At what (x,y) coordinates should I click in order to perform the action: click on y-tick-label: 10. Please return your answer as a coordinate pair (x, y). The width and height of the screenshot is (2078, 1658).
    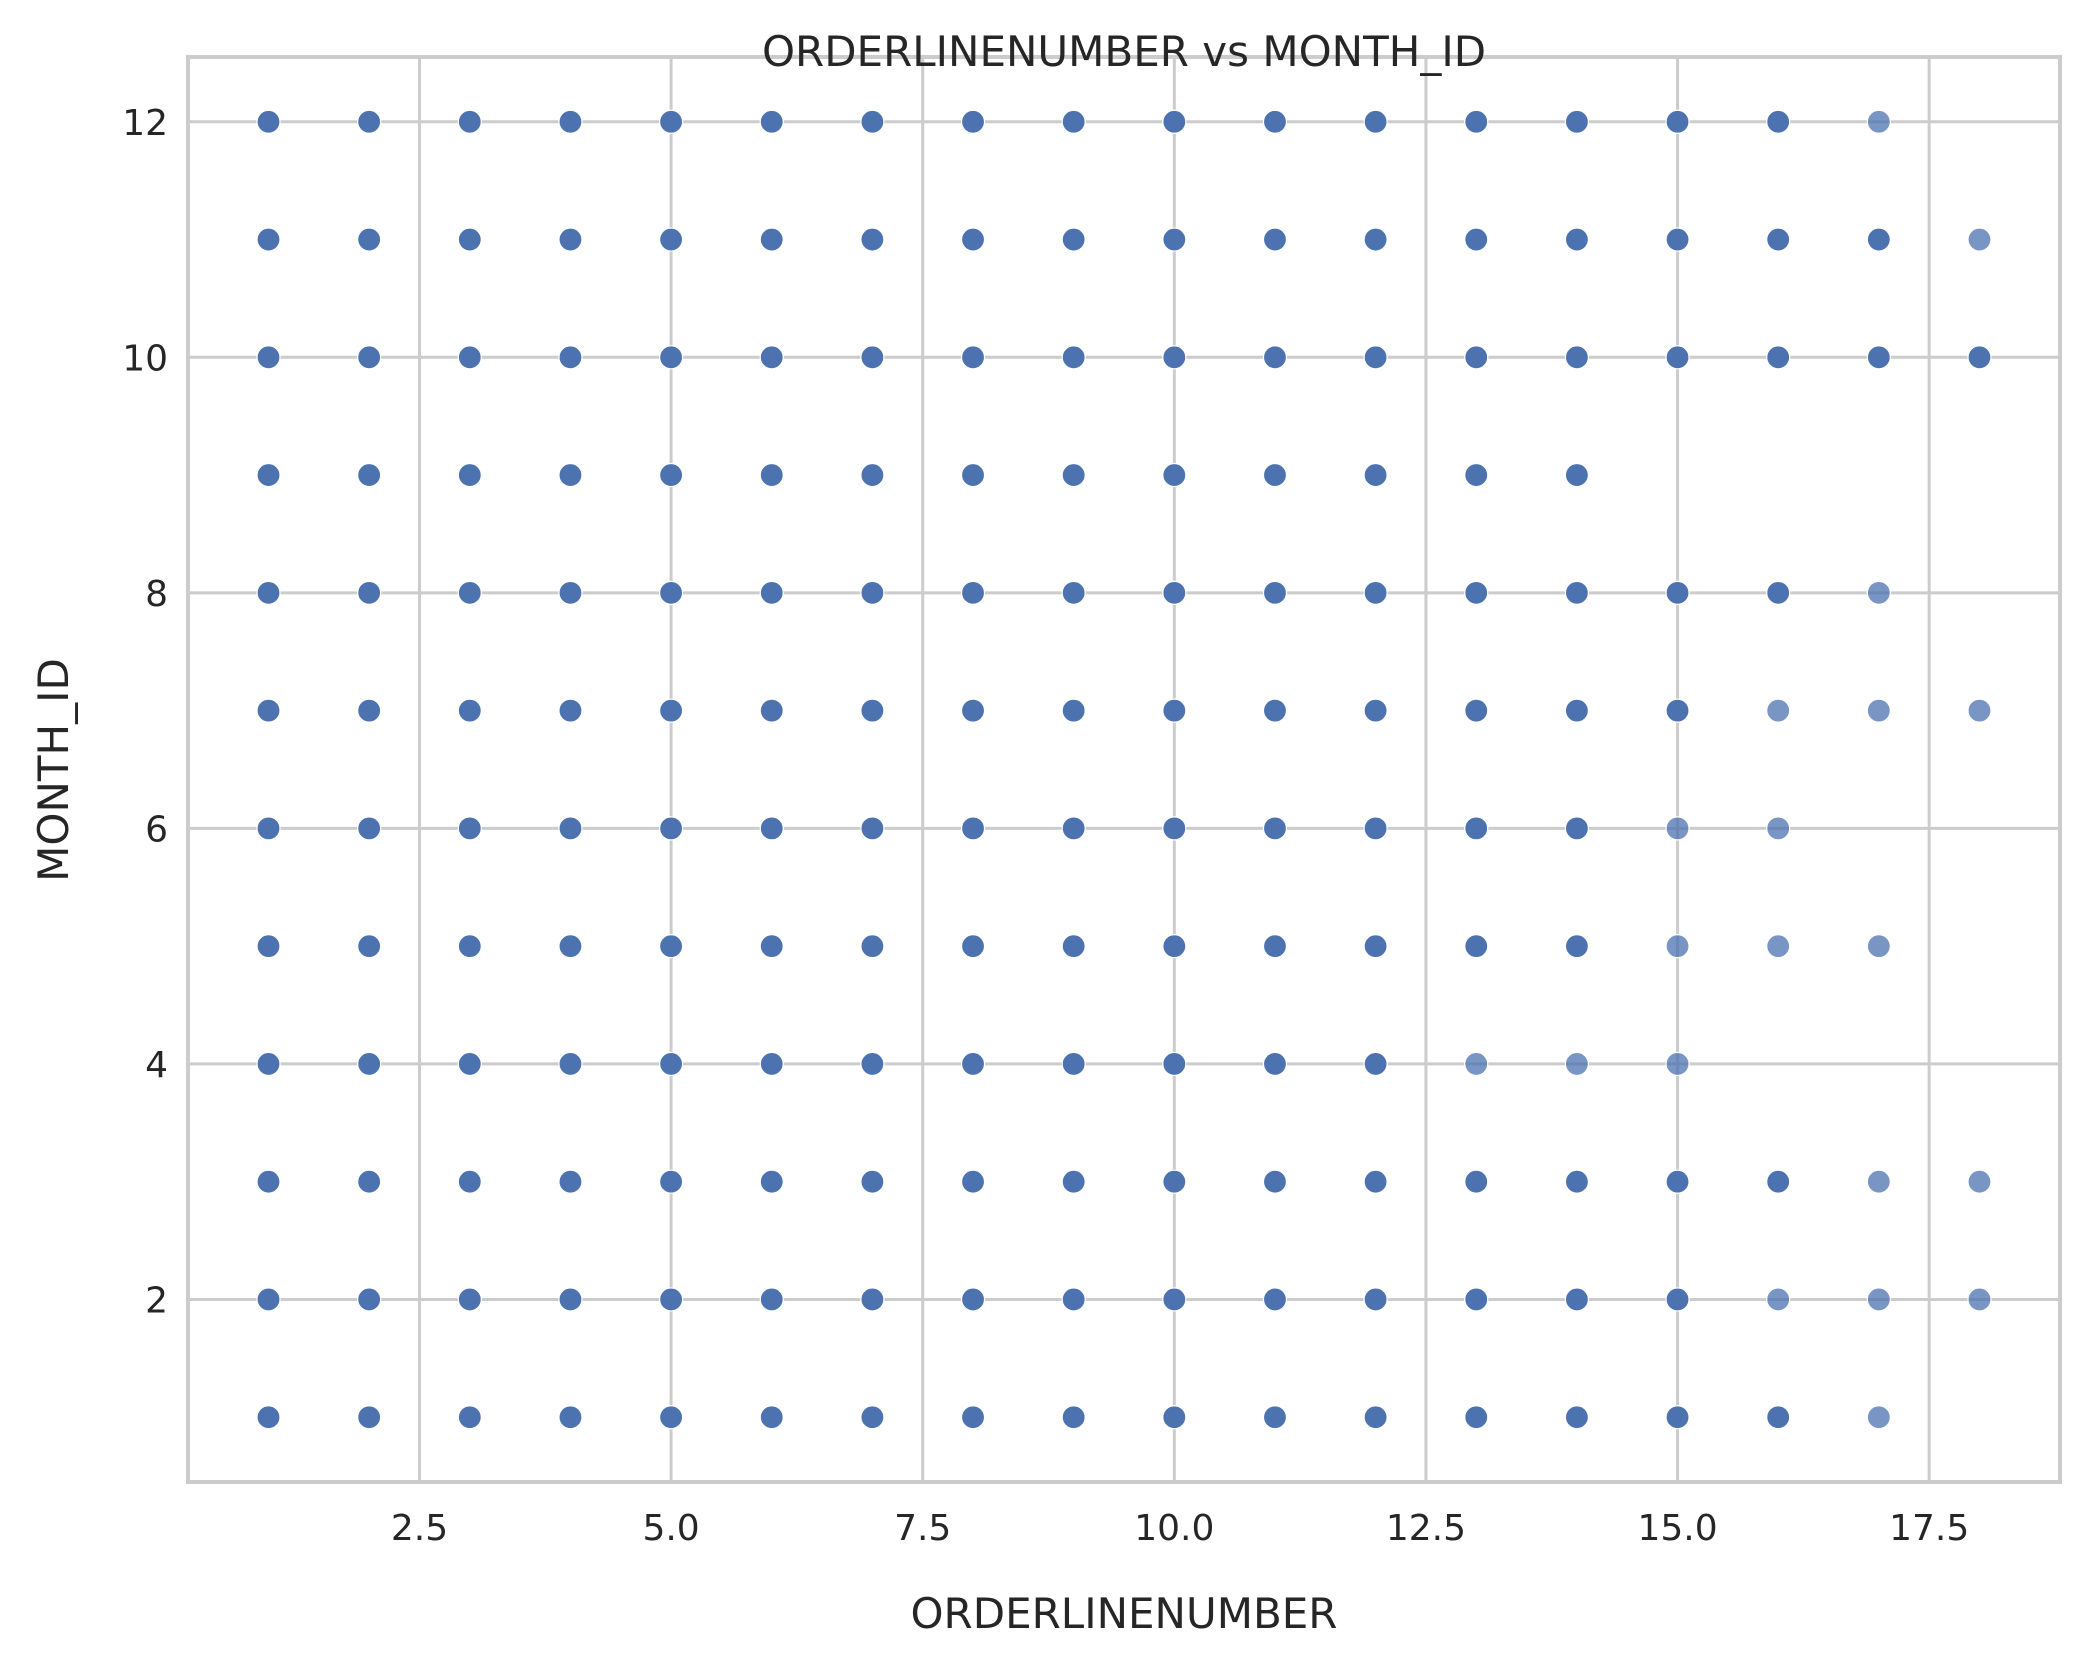
    Looking at the image, I should click on (145, 358).